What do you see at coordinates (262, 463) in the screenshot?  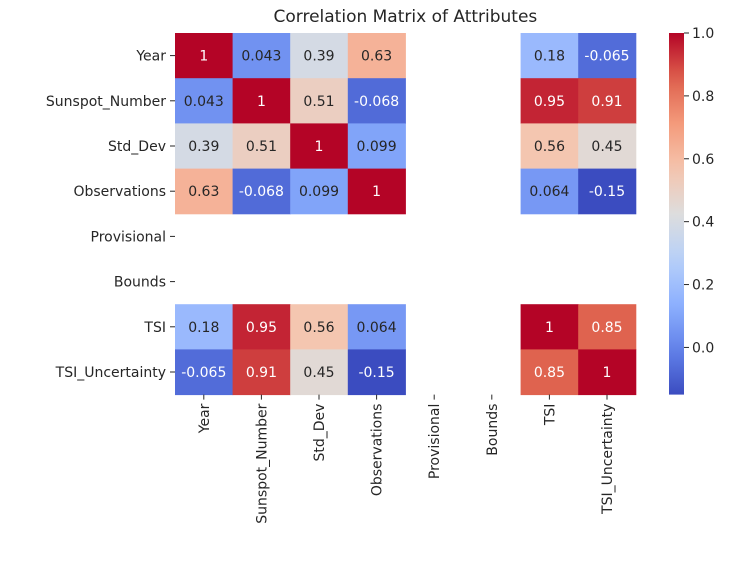 I see `column-tick-label: Sunspot_Number` at bounding box center [262, 463].